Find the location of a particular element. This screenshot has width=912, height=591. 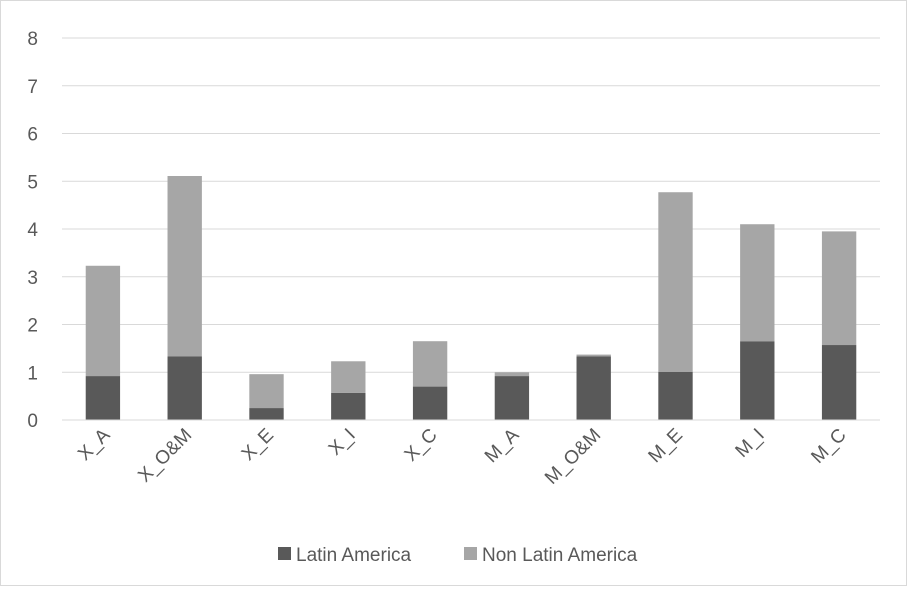

bar-non-latin-america-x-oandm is located at coordinates (184, 266).